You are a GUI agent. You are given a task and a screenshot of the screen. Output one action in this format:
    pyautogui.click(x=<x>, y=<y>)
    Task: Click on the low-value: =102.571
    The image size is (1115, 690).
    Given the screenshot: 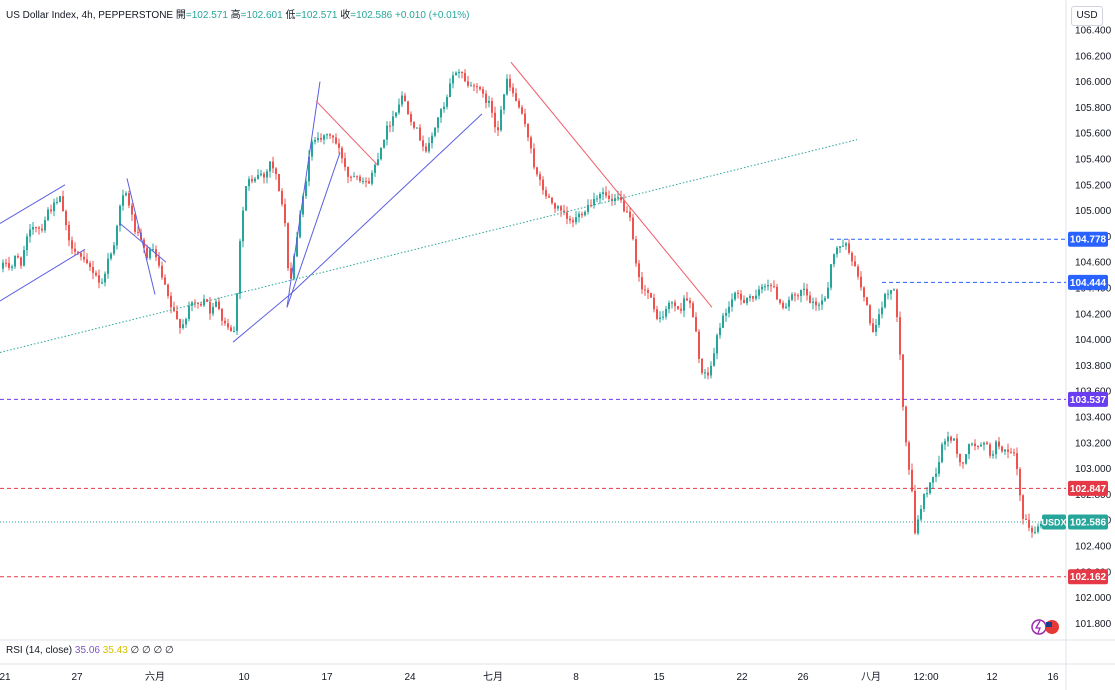 What is the action you would take?
    pyautogui.click(x=316, y=15)
    